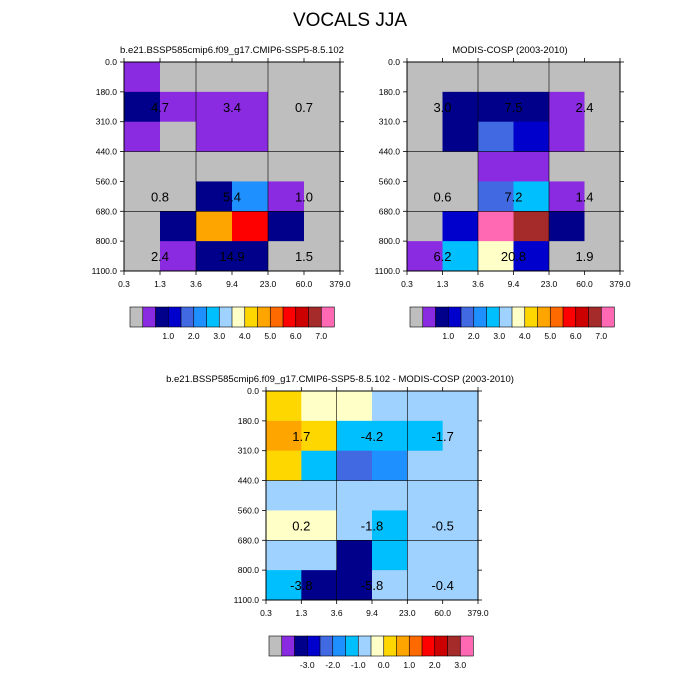 The image size is (700, 700). I want to click on y-tick-label: 800.0, so click(249, 570).